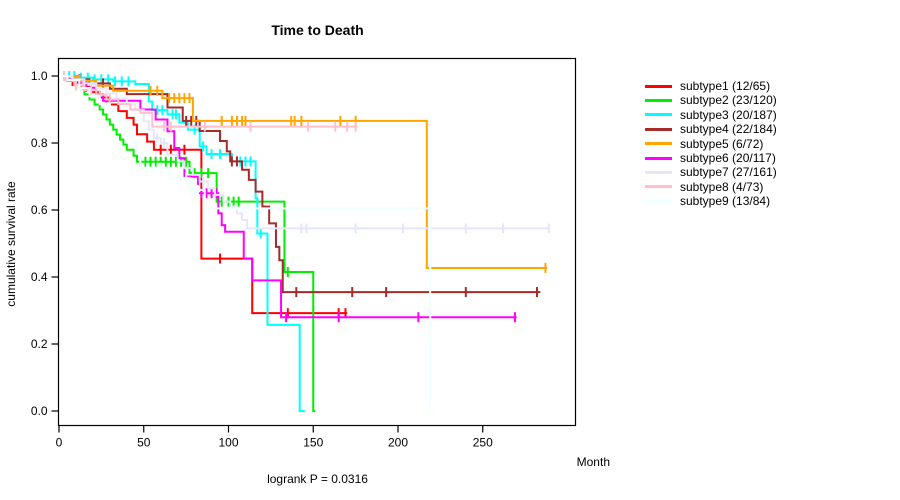 This screenshot has height=500, width=900. I want to click on legend-label: subtype1 (12/65), so click(725, 86).